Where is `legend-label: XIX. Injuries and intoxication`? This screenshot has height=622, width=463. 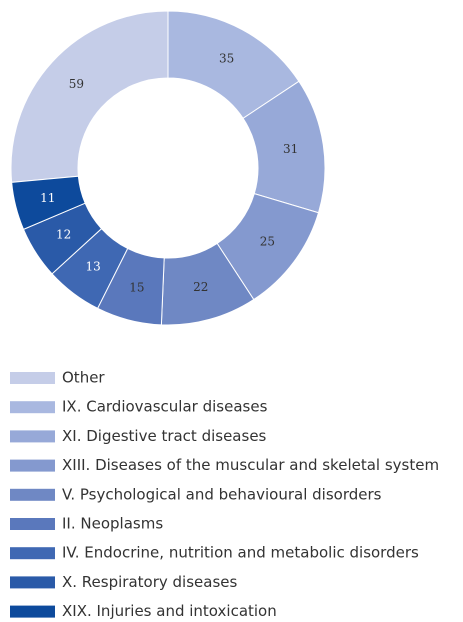
legend-label: XIX. Injuries and intoxication is located at coordinates (169, 611).